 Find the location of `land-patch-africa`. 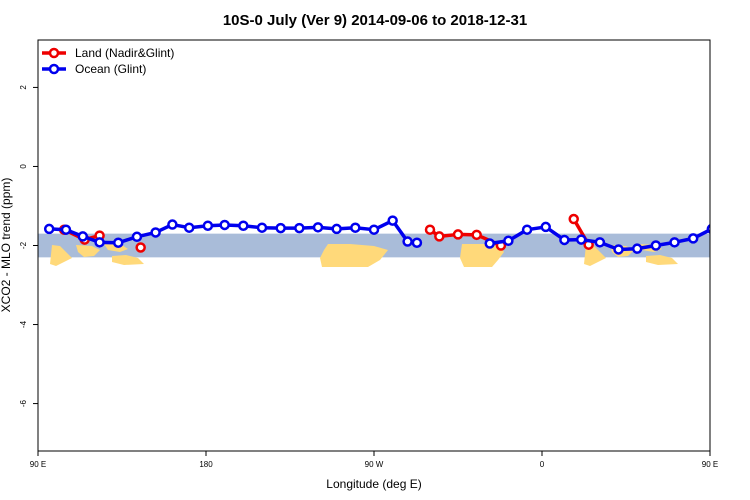

land-patch-africa is located at coordinates (482, 255).